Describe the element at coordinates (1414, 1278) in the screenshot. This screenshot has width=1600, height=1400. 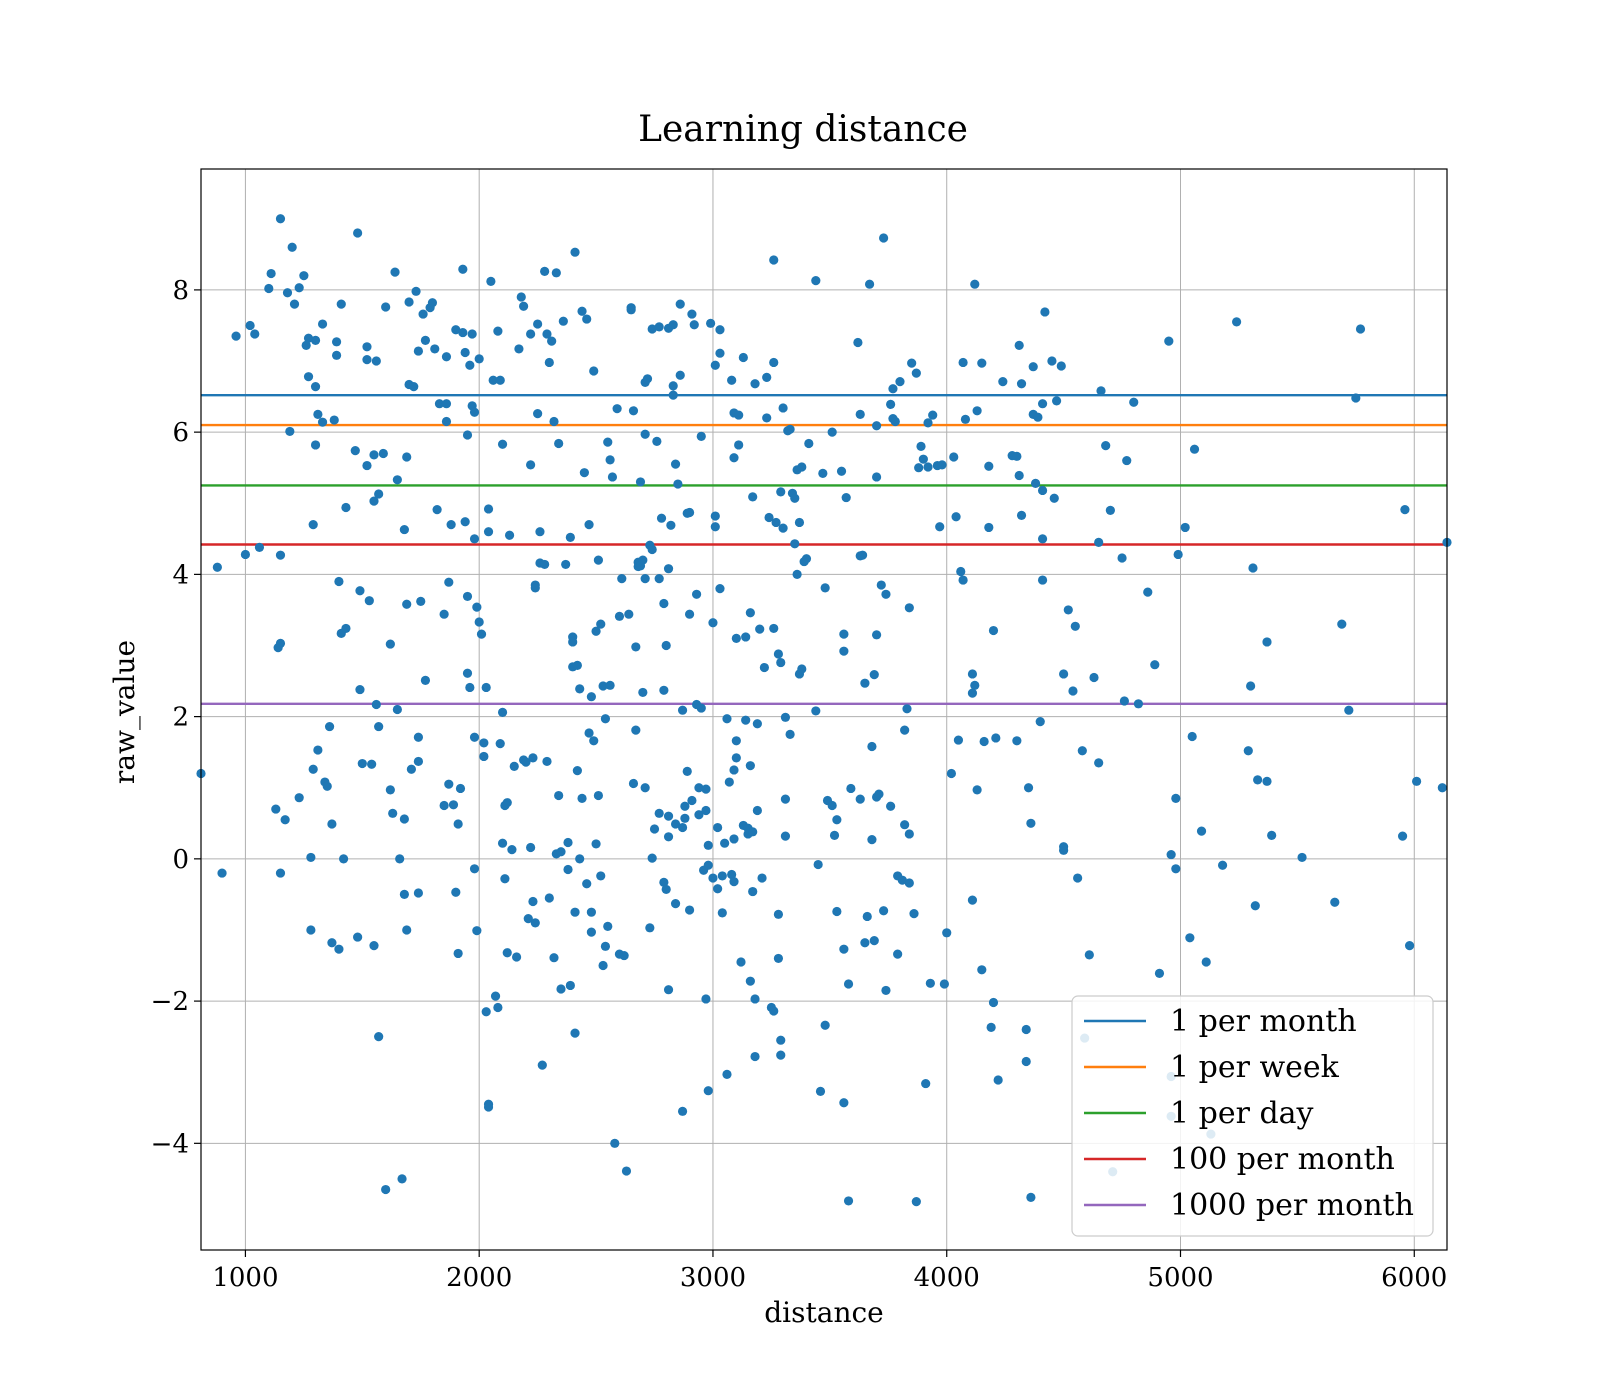
I see `x-tick-label: 6000` at that location.